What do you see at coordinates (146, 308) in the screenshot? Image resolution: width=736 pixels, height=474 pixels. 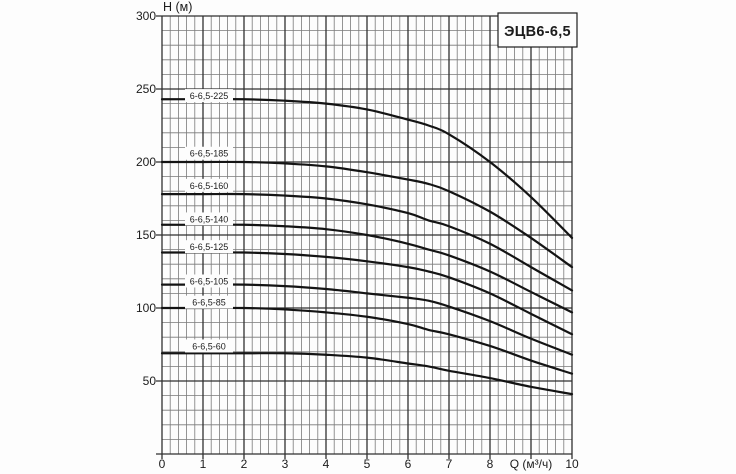 I see `y-tick-label: 100` at bounding box center [146, 308].